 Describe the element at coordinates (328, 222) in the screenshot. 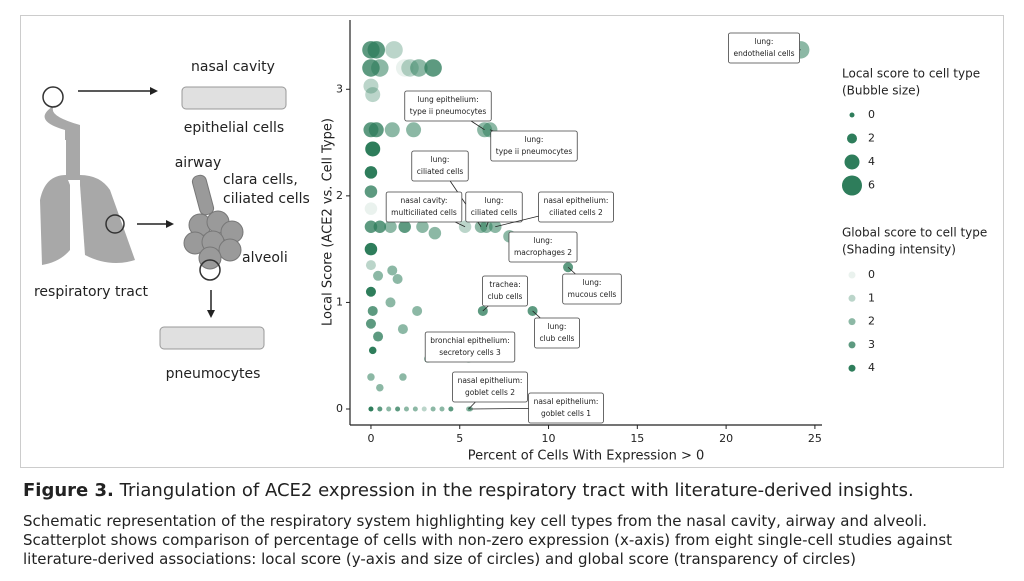

I see `y-axis-label: Local Score (ACE2 vs. Cell Type)` at that location.